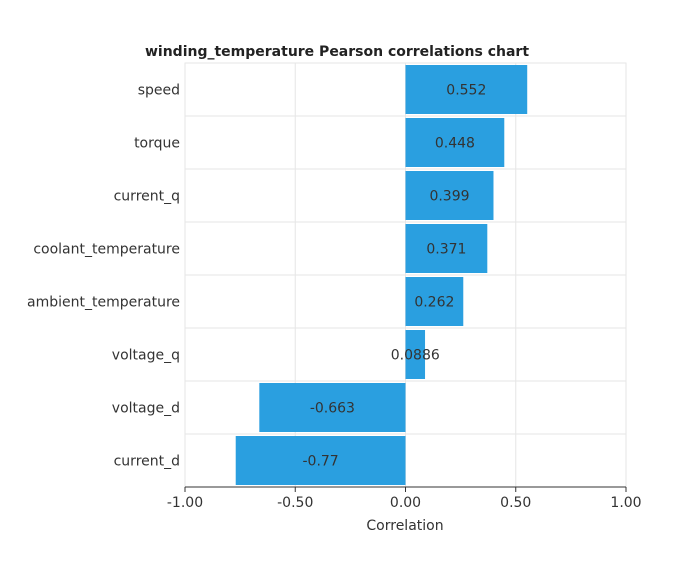 The height and width of the screenshot is (569, 687). I want to click on bar-speed, so click(466, 89).